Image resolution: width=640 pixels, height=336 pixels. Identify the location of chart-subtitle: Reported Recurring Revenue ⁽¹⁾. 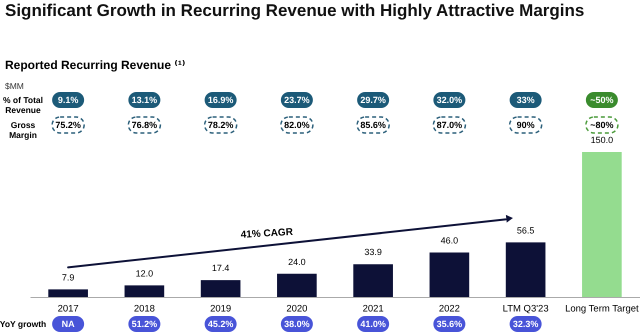
(95, 65).